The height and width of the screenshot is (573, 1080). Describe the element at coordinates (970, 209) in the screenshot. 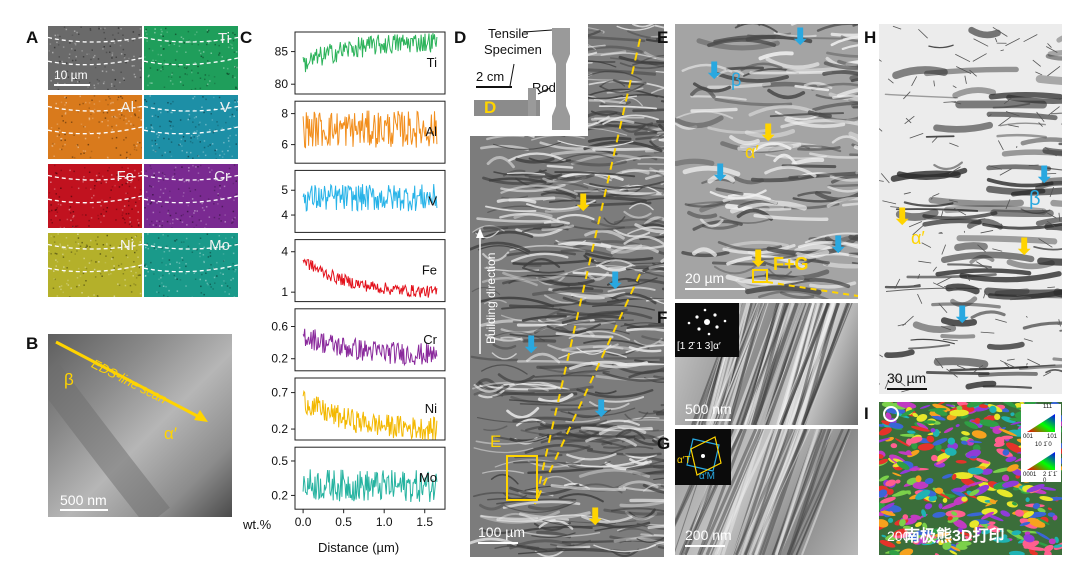

I see `panel-h-micrograph: ⬇ β ⬇ α′ ⬇ ⬇ 30 µm` at that location.